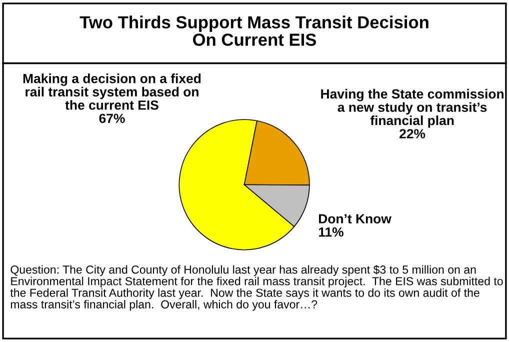 This screenshot has width=509, height=342. What do you see at coordinates (256, 288) in the screenshot?
I see `text: Question: The City and County of Honolulu last year has already spent $3 to 5 million on an Environmental Impact Statement for the fixed rail mass transit project. The EIS was submitted to the Federal Transit Authority last year. Now the State says it wants to do its own audit of the mass transit’s financial plan. Overall, which do you favor…?` at bounding box center [256, 288].